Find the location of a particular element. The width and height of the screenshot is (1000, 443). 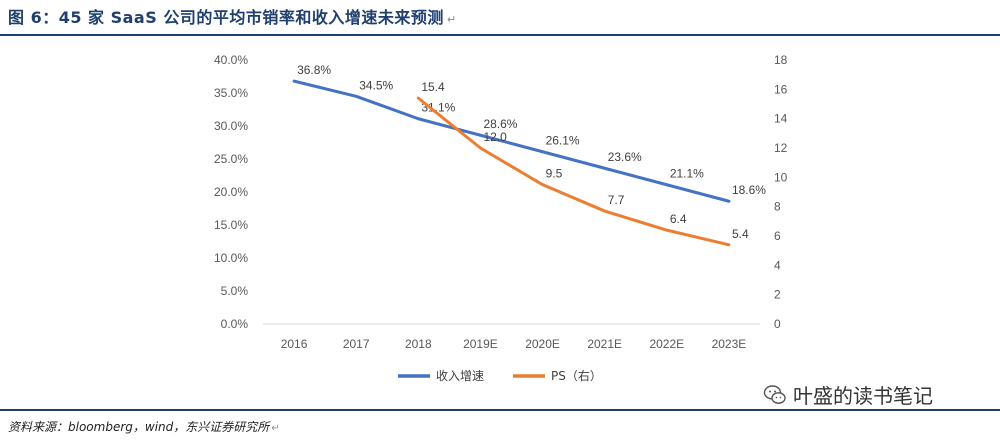

series-2-data-label: 5.4 is located at coordinates (740, 234).